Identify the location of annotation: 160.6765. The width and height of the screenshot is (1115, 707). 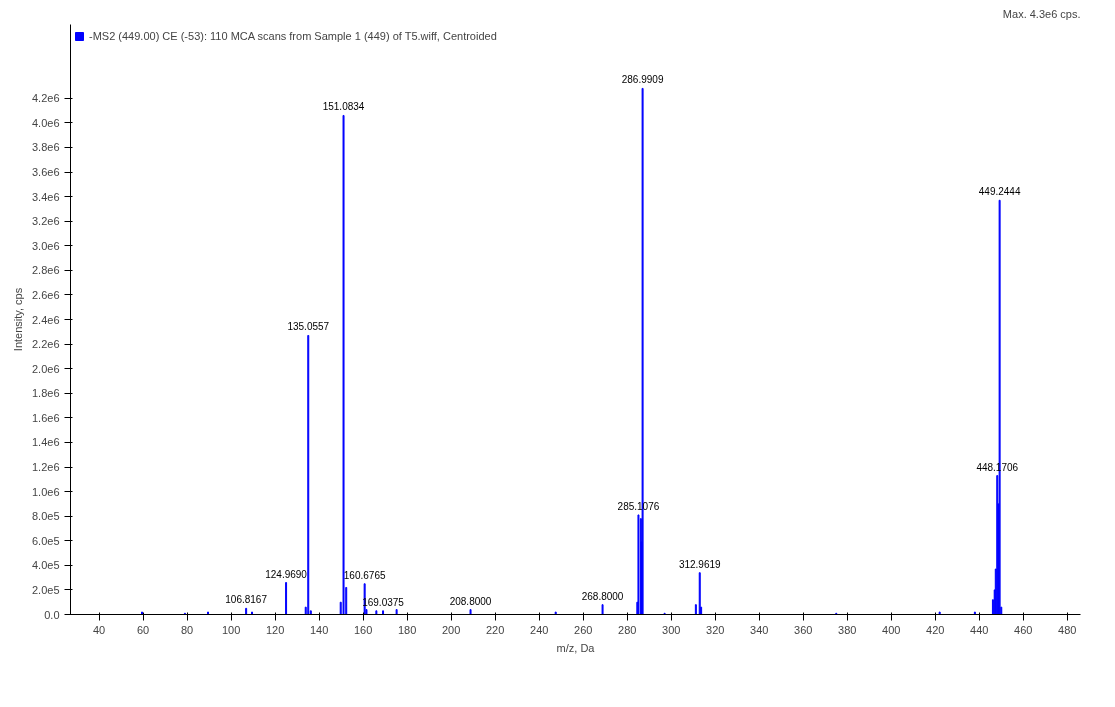
(364, 575).